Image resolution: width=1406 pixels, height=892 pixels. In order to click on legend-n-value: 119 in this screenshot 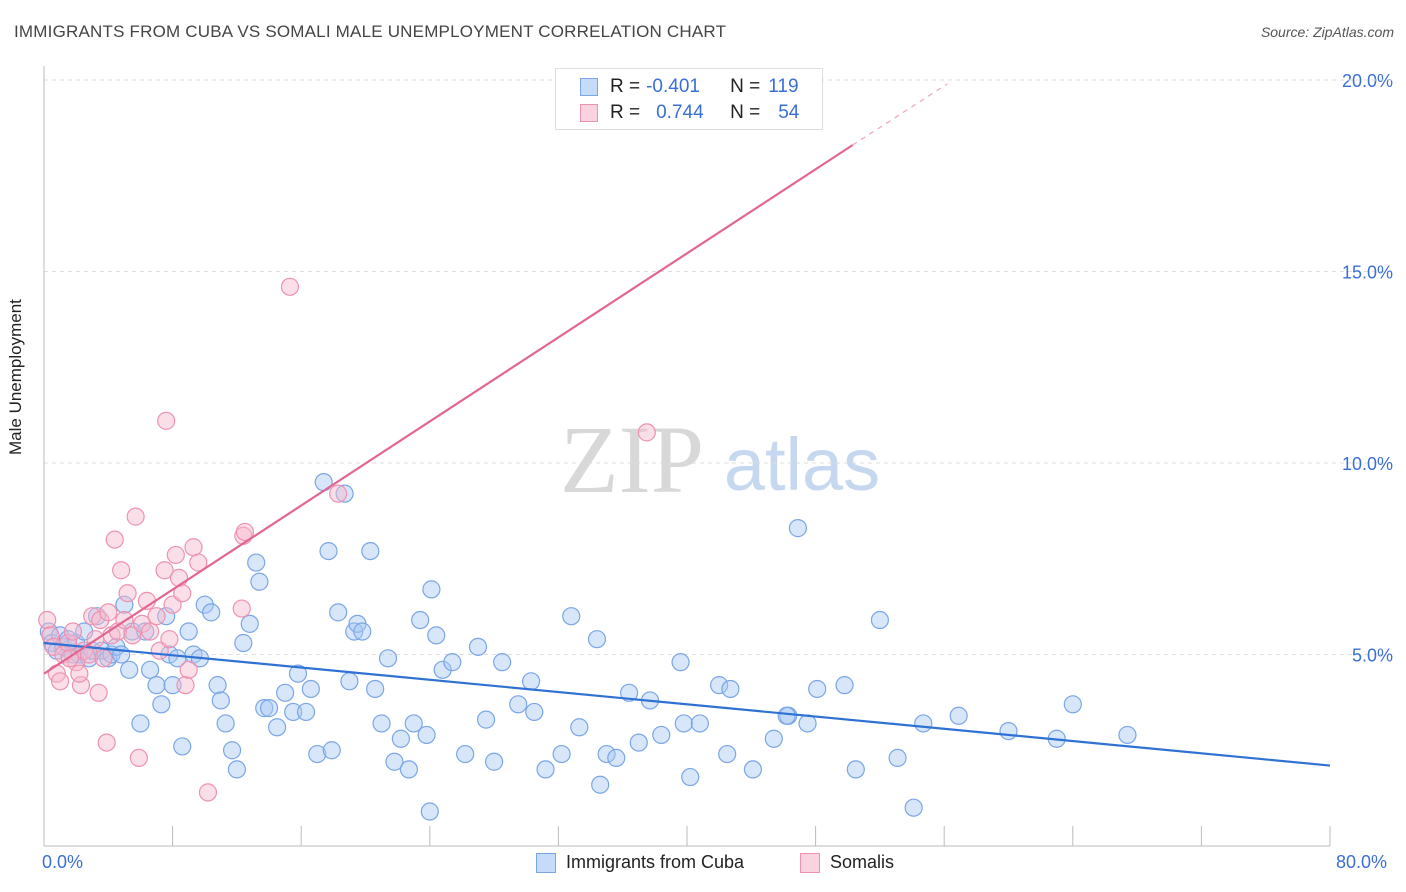, I will do `click(783, 86)`.